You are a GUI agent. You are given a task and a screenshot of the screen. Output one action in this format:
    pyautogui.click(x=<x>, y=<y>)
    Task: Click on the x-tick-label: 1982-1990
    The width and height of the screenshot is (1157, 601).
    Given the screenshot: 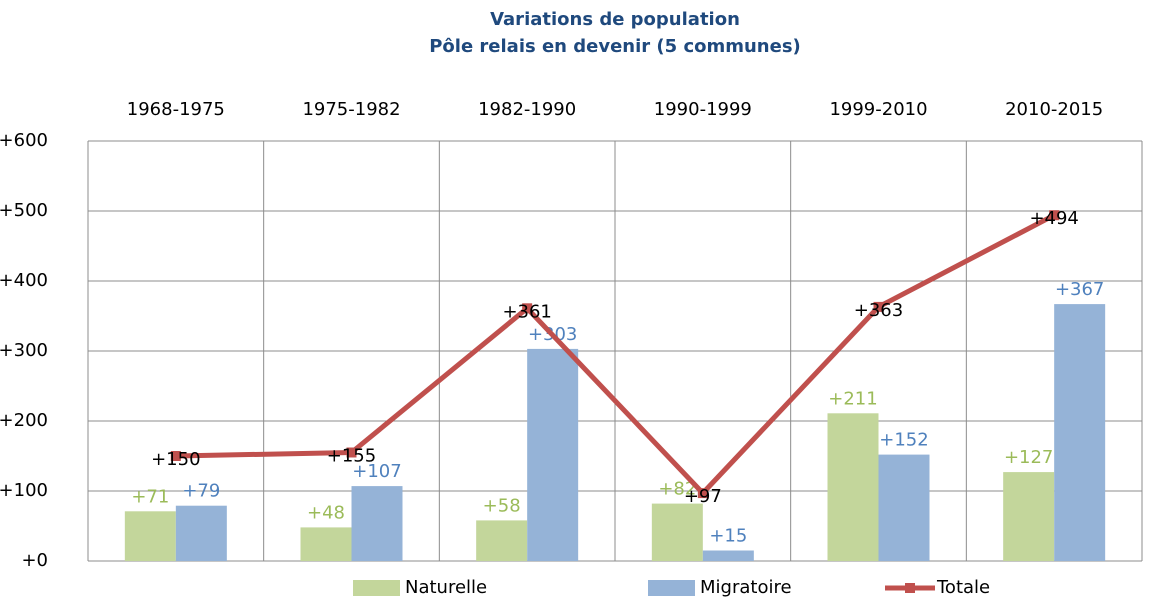 What is the action you would take?
    pyautogui.click(x=527, y=109)
    